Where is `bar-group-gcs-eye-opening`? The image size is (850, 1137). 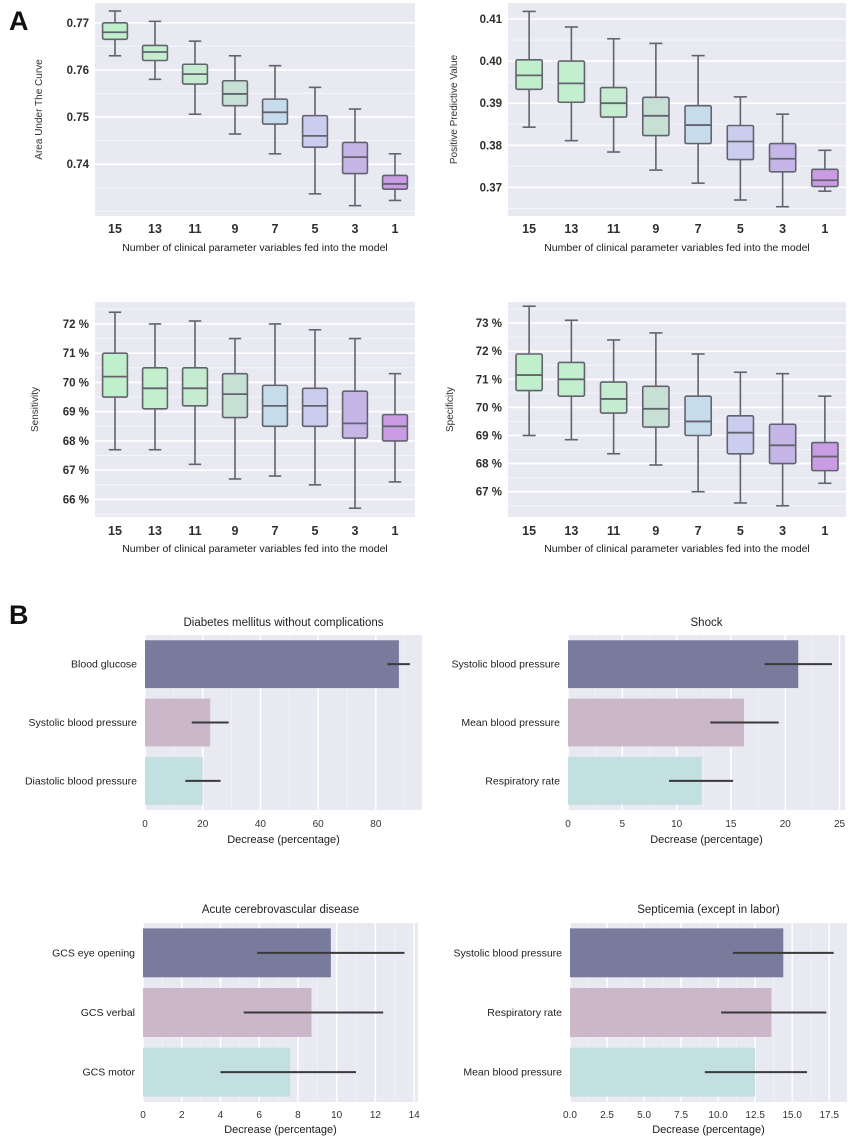
bar-group-gcs-eye-opening is located at coordinates (274, 953).